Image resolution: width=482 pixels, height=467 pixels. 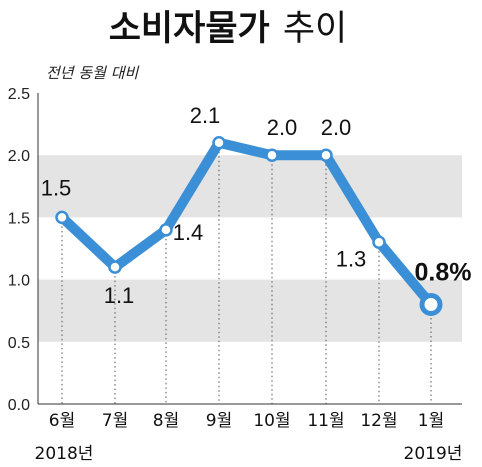 I want to click on data-label: 1.5, so click(x=56, y=187).